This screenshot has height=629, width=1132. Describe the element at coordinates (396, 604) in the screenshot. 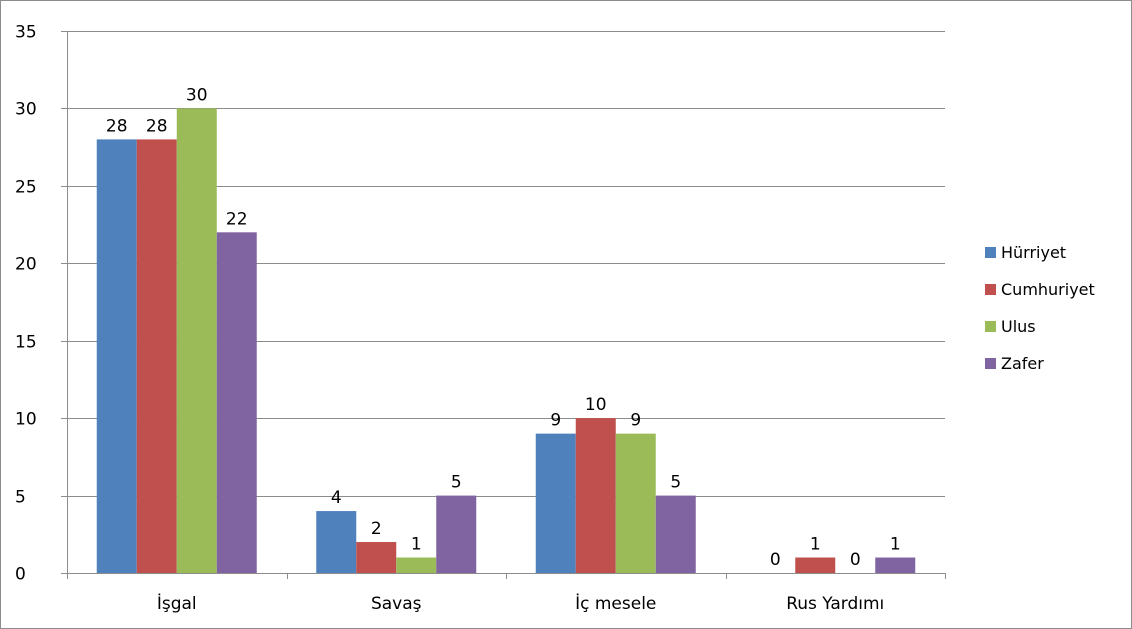

I see `x-tick-label: Savaş` at that location.